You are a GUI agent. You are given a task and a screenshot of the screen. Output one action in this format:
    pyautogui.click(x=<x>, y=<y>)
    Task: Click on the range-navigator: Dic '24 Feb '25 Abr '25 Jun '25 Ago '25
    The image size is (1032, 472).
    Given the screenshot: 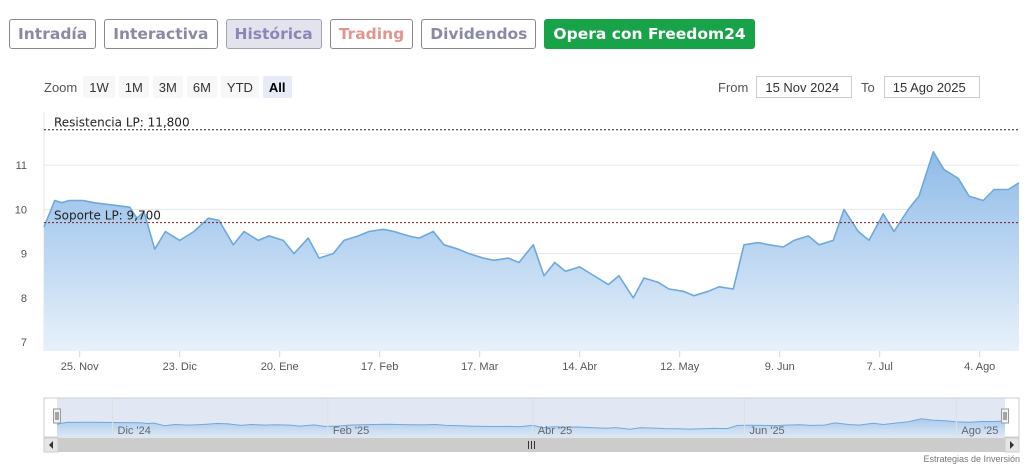 What is the action you would take?
    pyautogui.click(x=531, y=425)
    